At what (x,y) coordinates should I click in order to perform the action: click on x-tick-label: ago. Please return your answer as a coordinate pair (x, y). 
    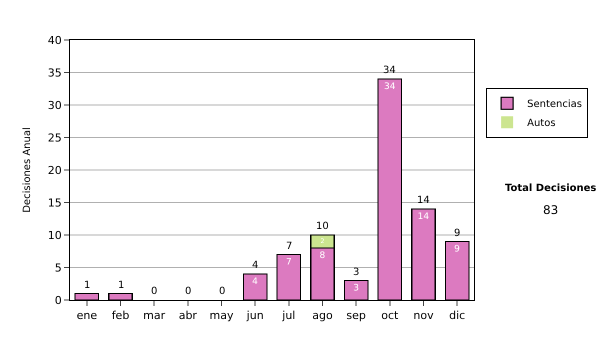
    Looking at the image, I should click on (322, 315).